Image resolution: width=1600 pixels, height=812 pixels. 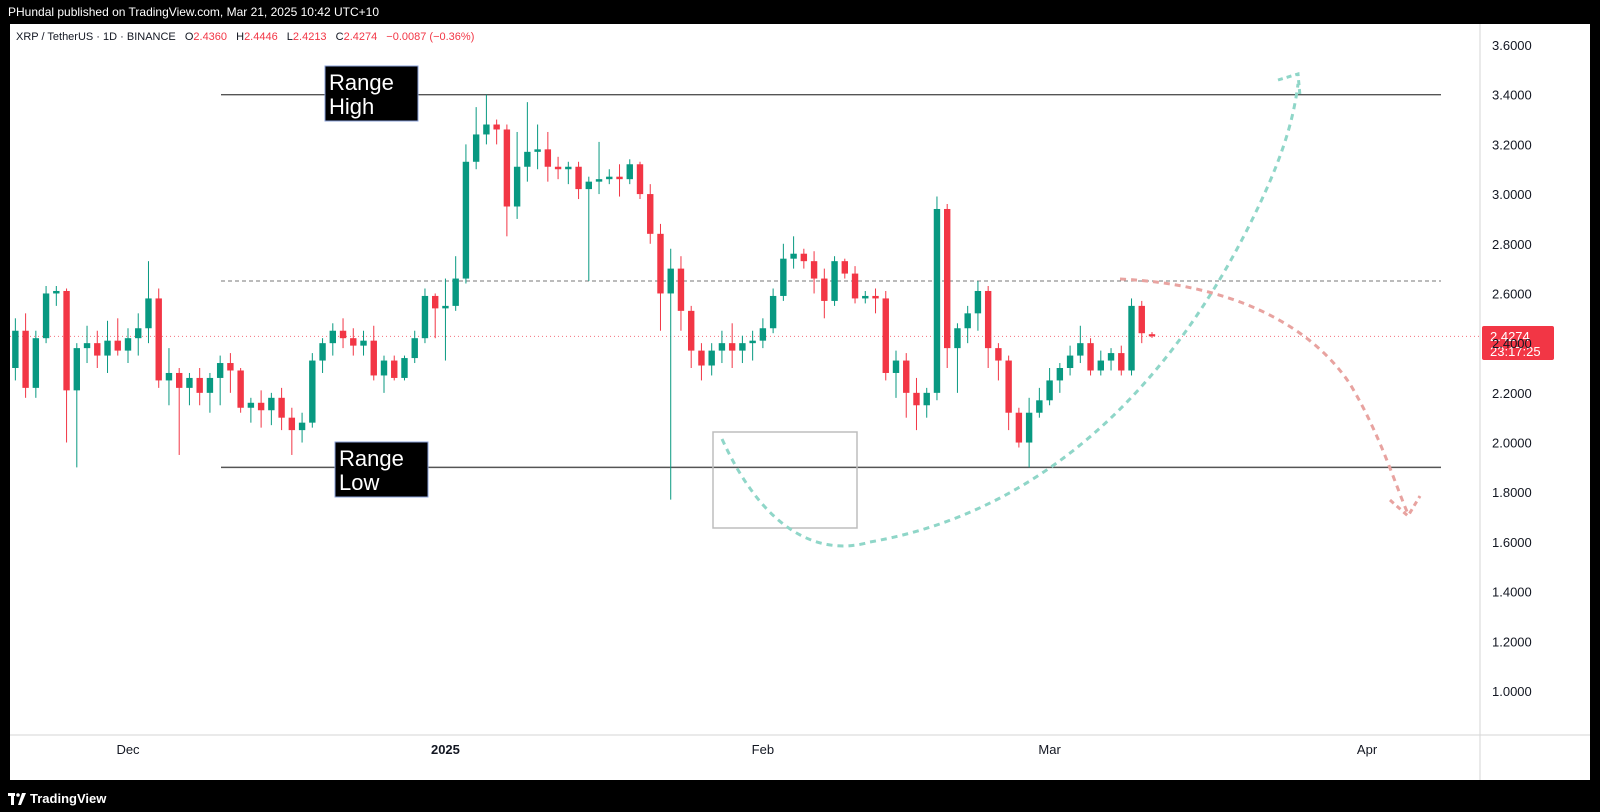 I want to click on time-tick-label: Apr, so click(x=1367, y=749).